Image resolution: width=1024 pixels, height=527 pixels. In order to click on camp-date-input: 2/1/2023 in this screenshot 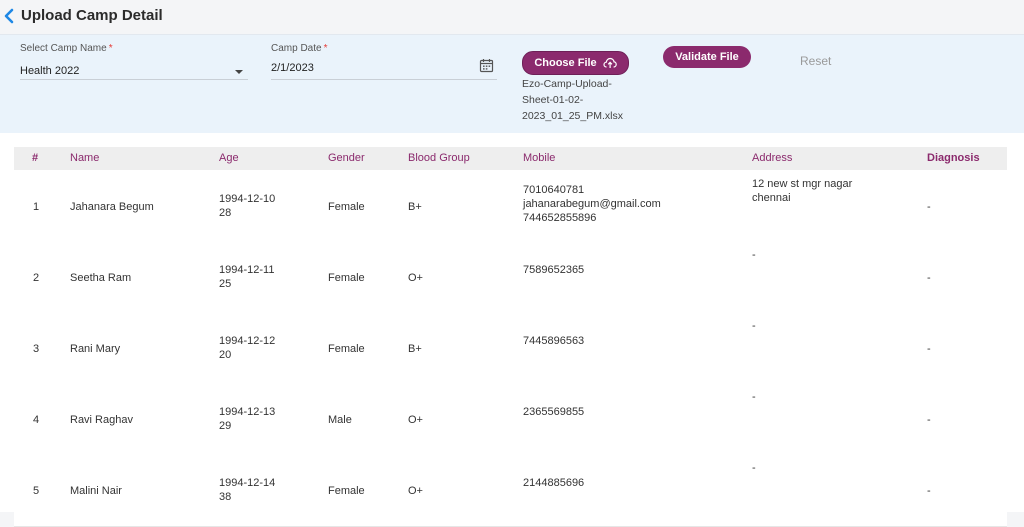, I will do `click(292, 68)`.